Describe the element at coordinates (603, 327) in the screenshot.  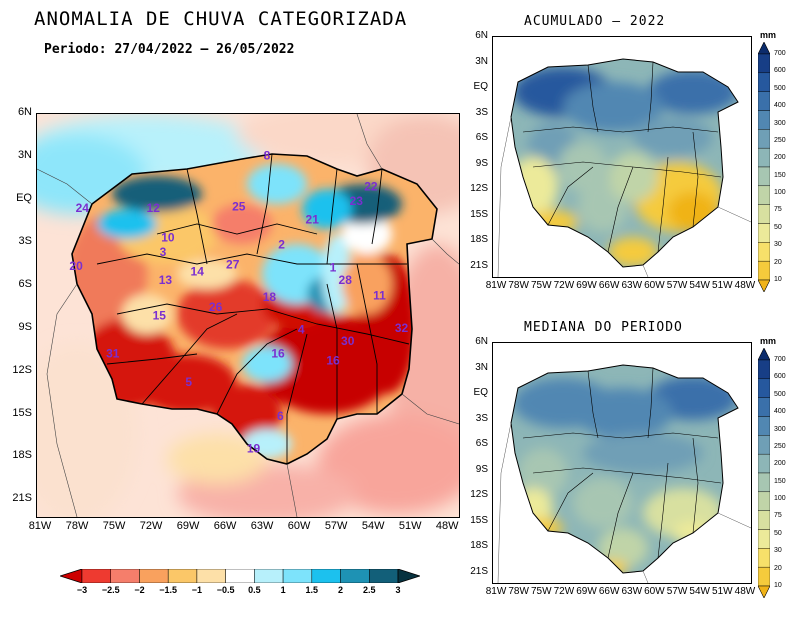
I see `median-map-title: MEDIANA DO PERIODO` at that location.